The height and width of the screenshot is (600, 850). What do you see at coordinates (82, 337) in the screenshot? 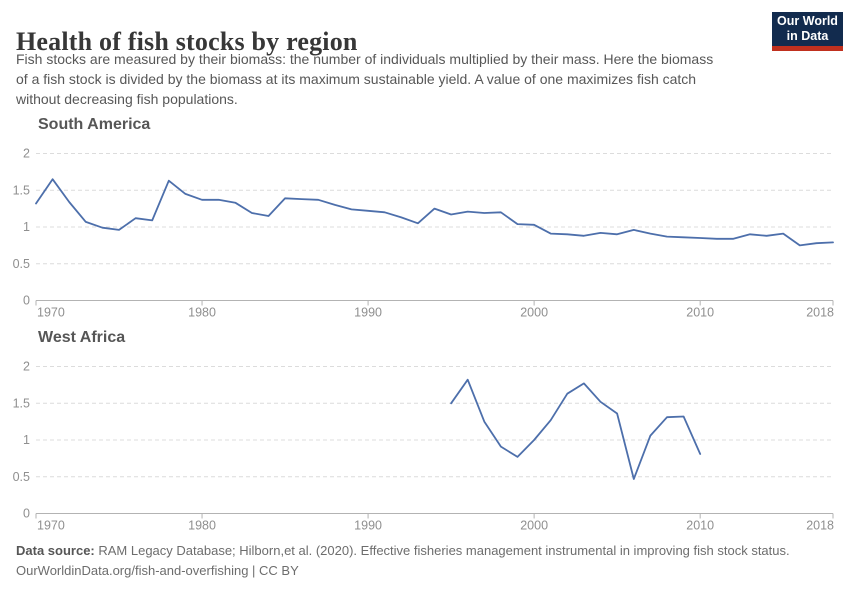
I see `chart-title-west-africa: West Africa` at bounding box center [82, 337].